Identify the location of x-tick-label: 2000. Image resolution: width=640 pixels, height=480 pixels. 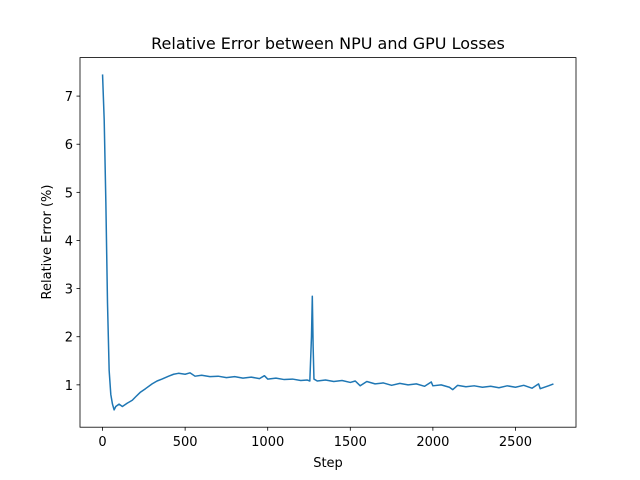
(432, 442).